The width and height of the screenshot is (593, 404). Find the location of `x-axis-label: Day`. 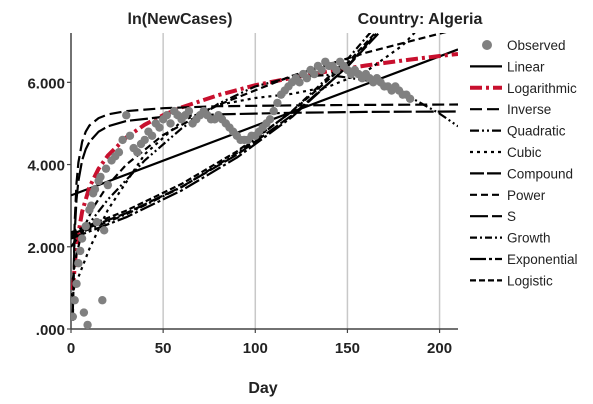

x-axis-label: Day is located at coordinates (262, 388).